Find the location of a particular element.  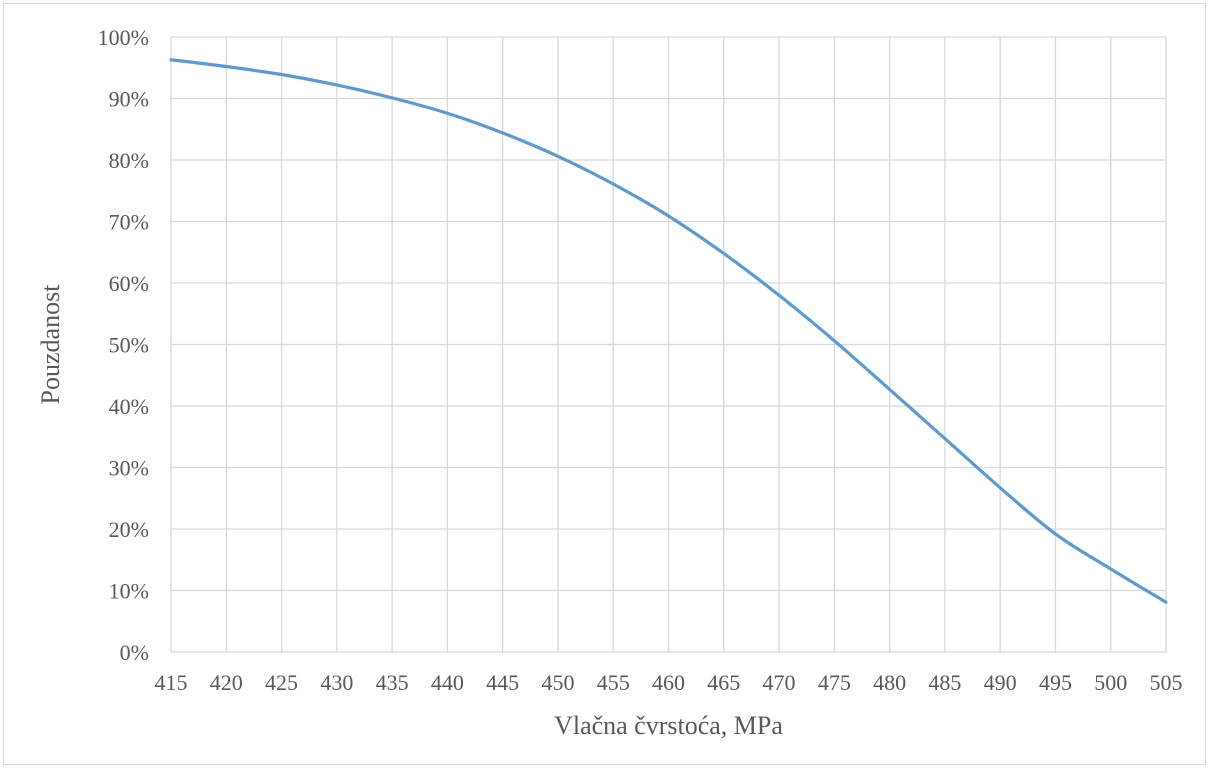

y-axis-title: Pouzdanost is located at coordinates (50, 344).